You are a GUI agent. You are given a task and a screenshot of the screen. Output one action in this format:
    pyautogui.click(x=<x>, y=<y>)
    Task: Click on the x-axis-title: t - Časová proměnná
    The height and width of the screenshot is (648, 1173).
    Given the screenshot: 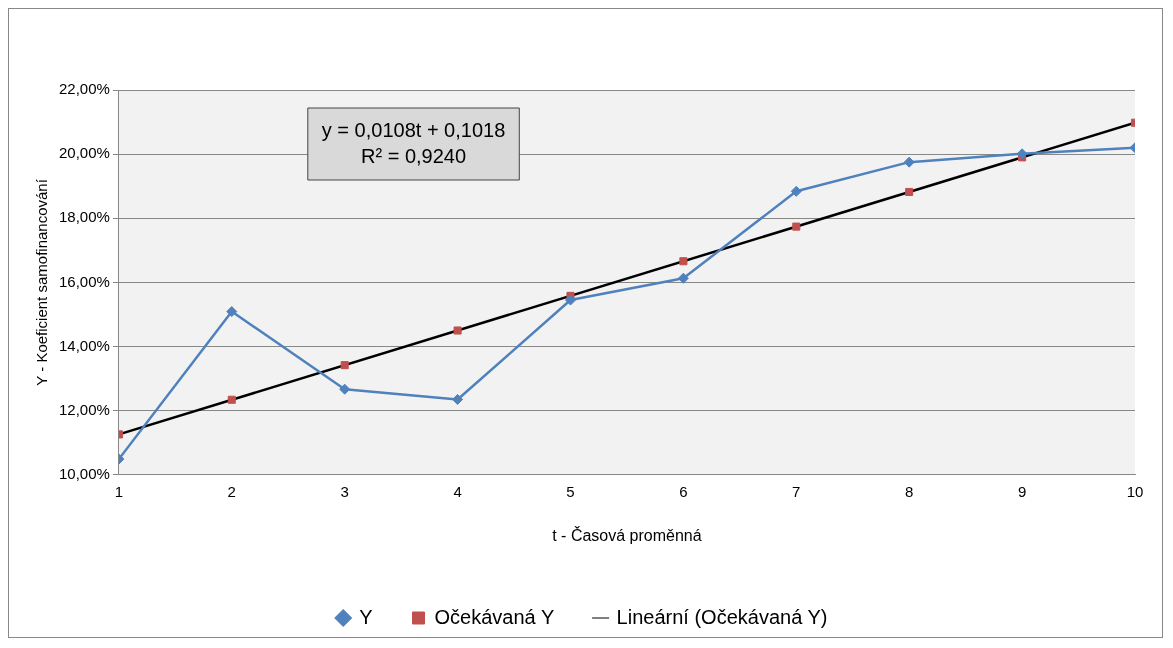 What is the action you would take?
    pyautogui.click(x=627, y=534)
    